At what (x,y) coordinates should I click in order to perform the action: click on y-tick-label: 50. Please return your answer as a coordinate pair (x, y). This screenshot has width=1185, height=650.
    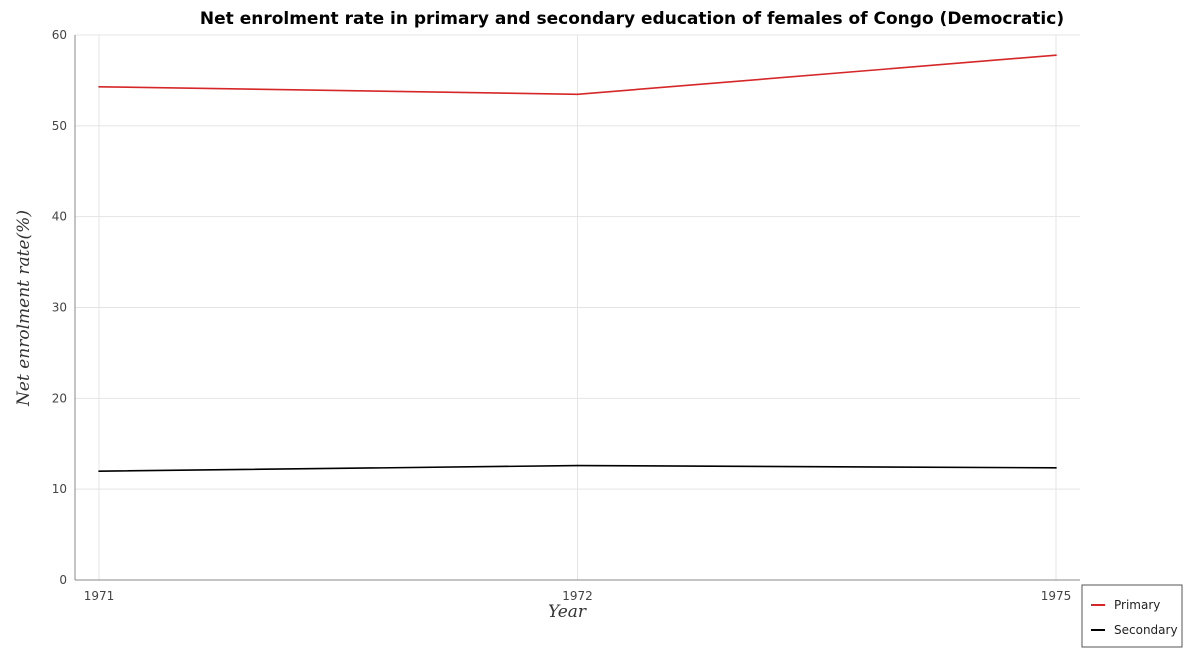
    Looking at the image, I should click on (59, 126).